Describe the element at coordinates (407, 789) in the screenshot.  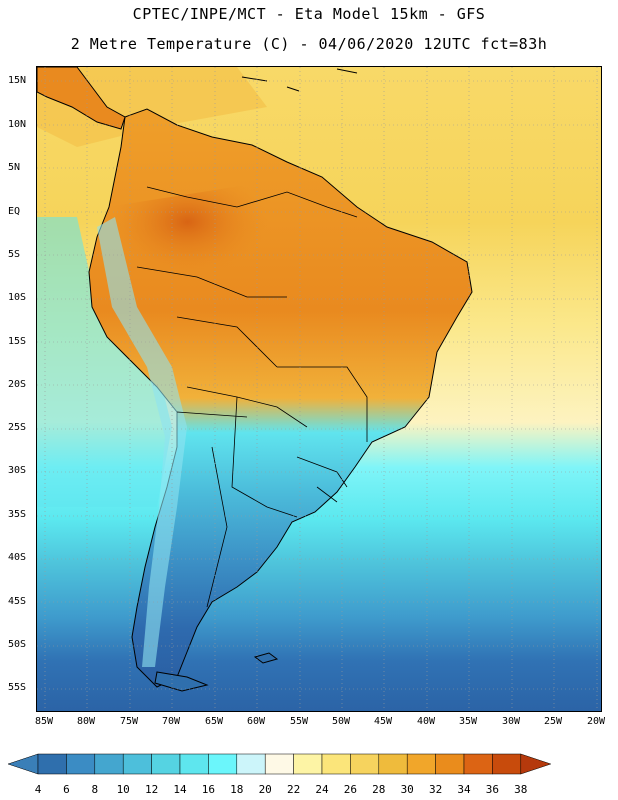
I see `colorbar-tick-label: 30` at that location.